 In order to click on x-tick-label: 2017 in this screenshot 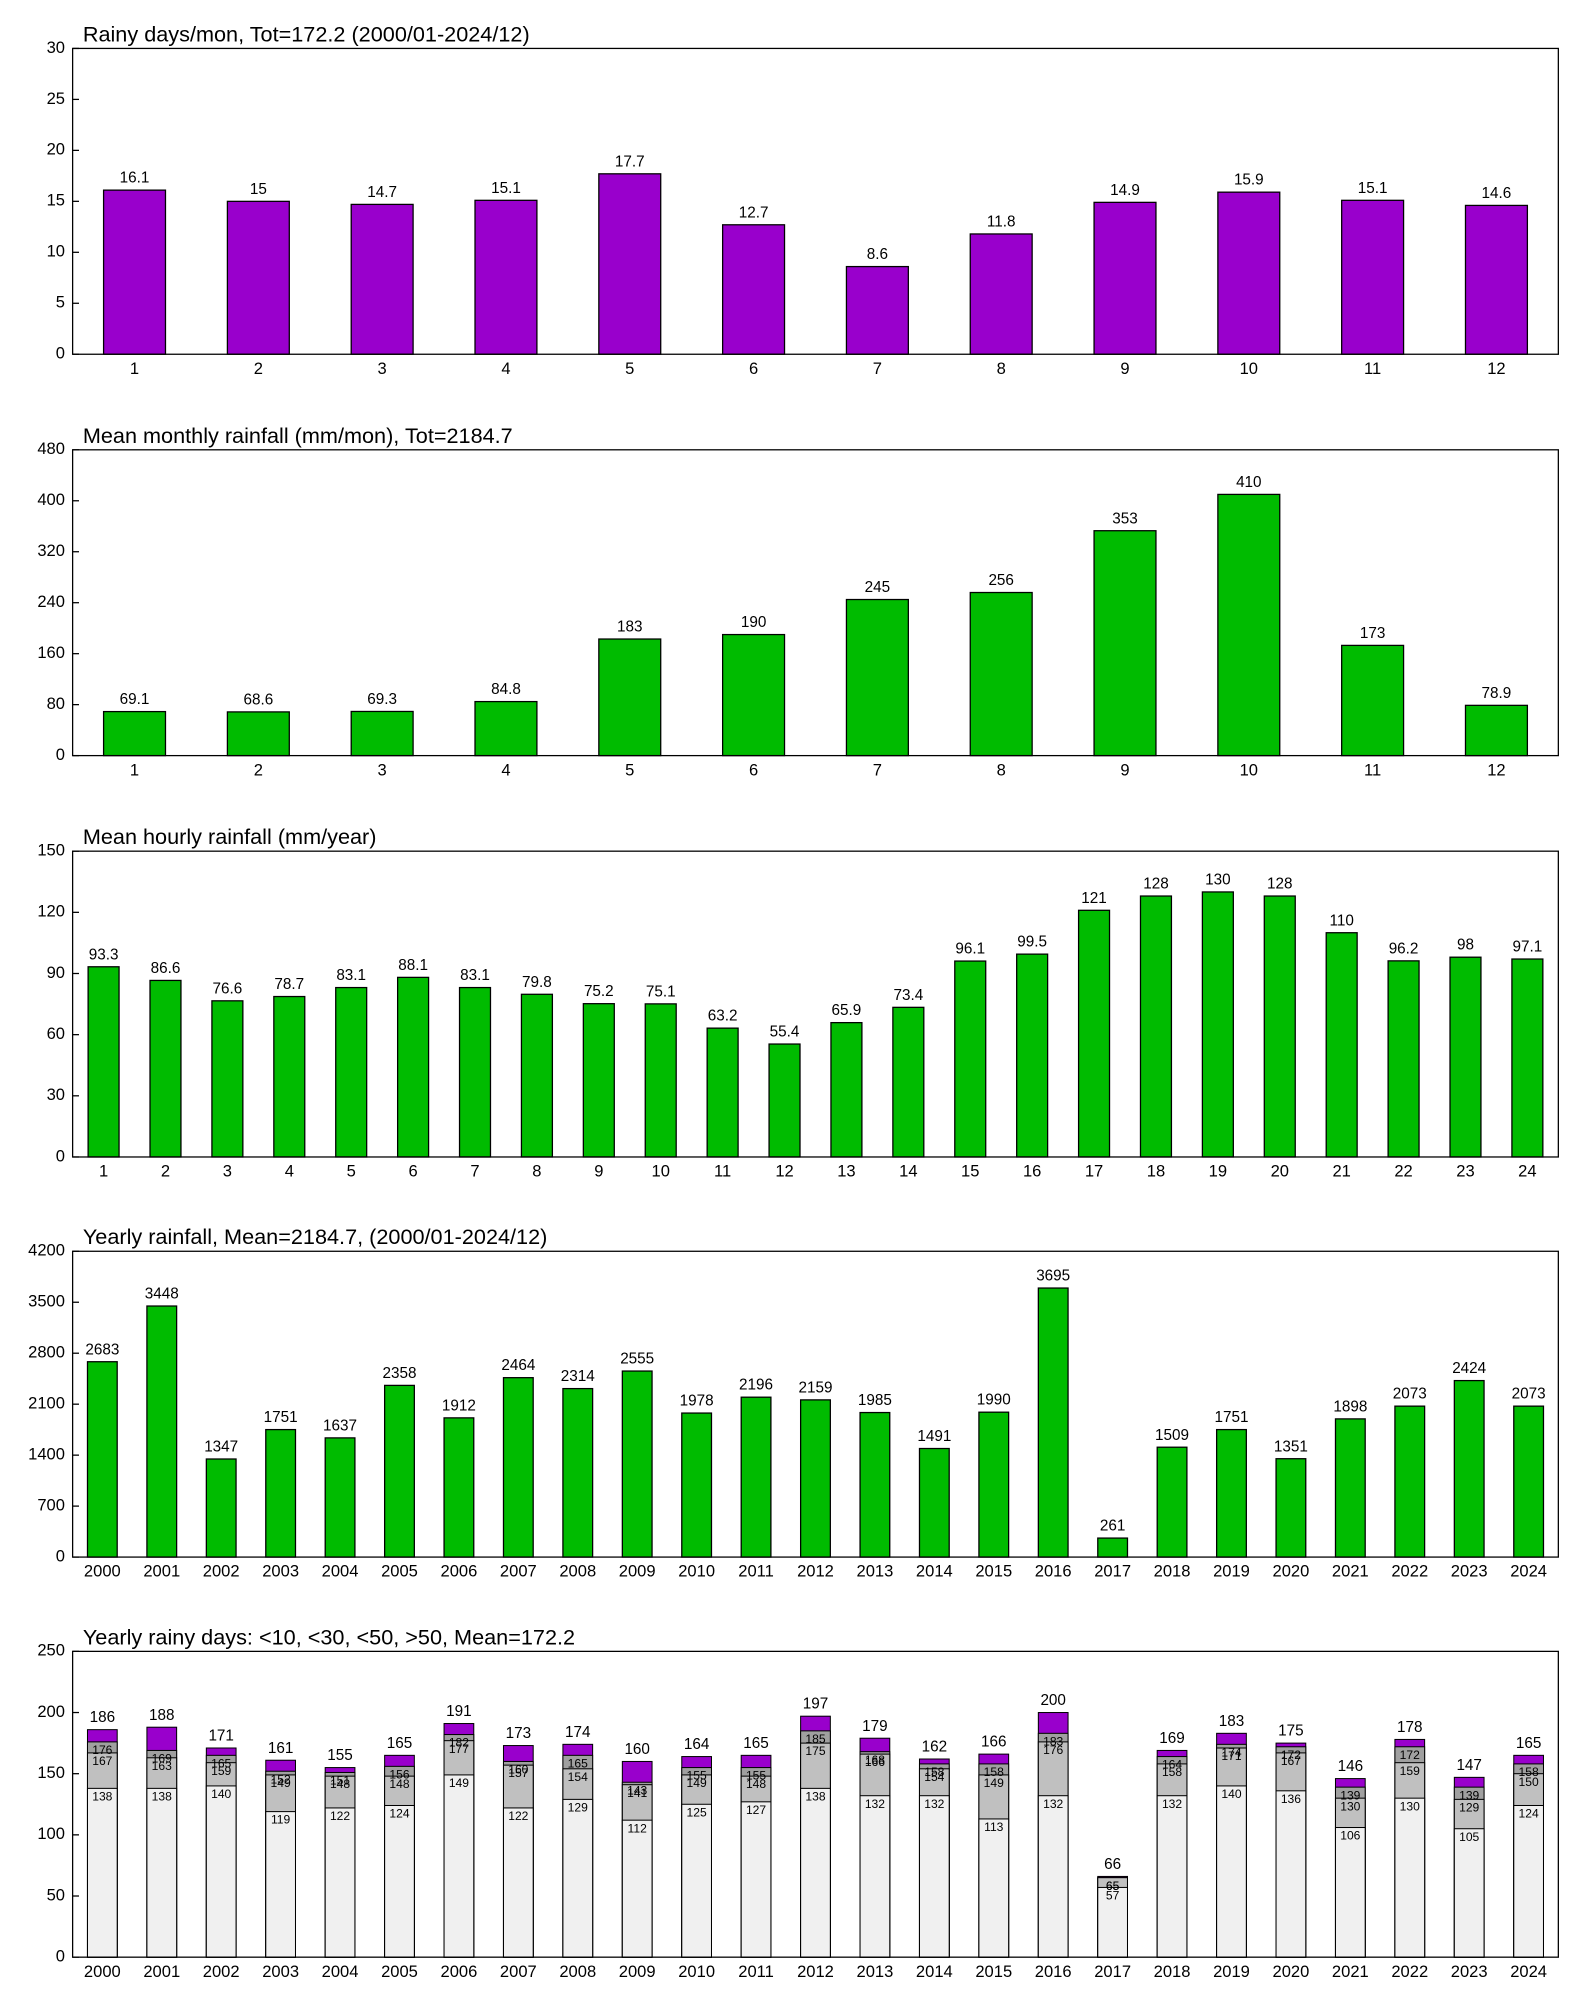, I will do `click(1112, 1971)`.